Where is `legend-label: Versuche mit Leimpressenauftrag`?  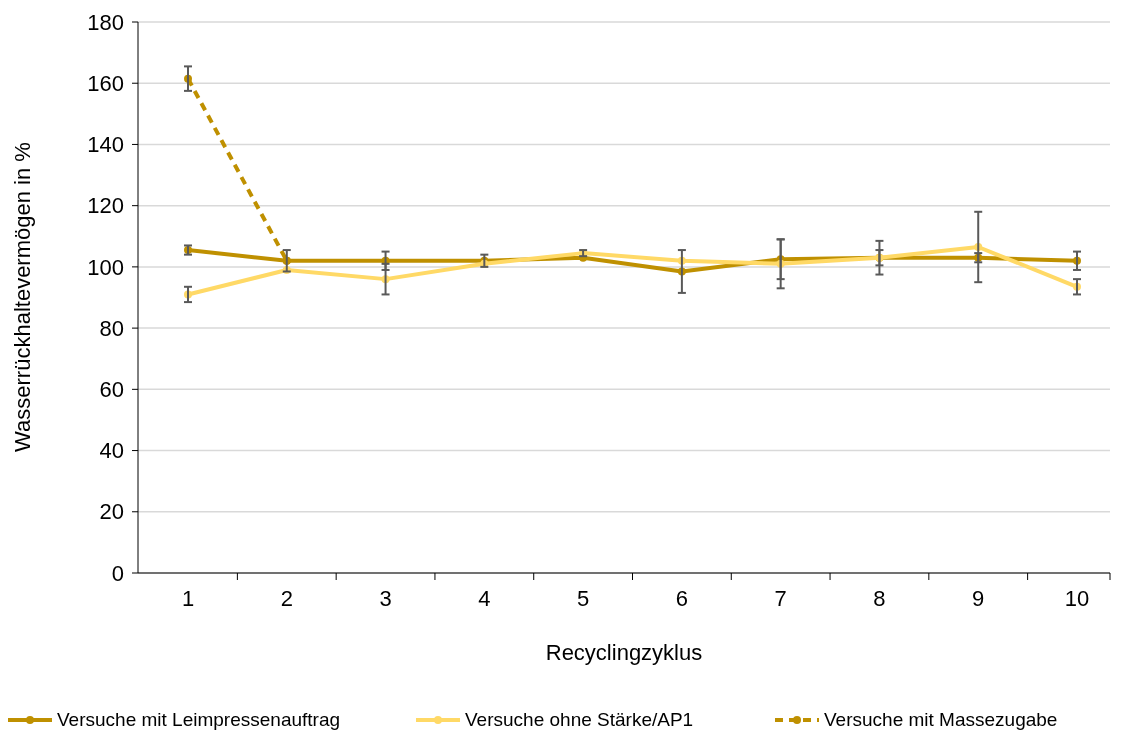 legend-label: Versuche mit Leimpressenauftrag is located at coordinates (199, 719).